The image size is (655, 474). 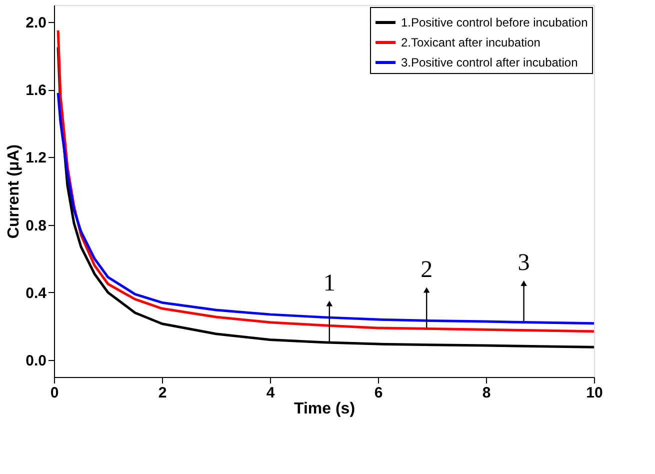 What do you see at coordinates (378, 393) in the screenshot?
I see `x-tick-label: 6` at bounding box center [378, 393].